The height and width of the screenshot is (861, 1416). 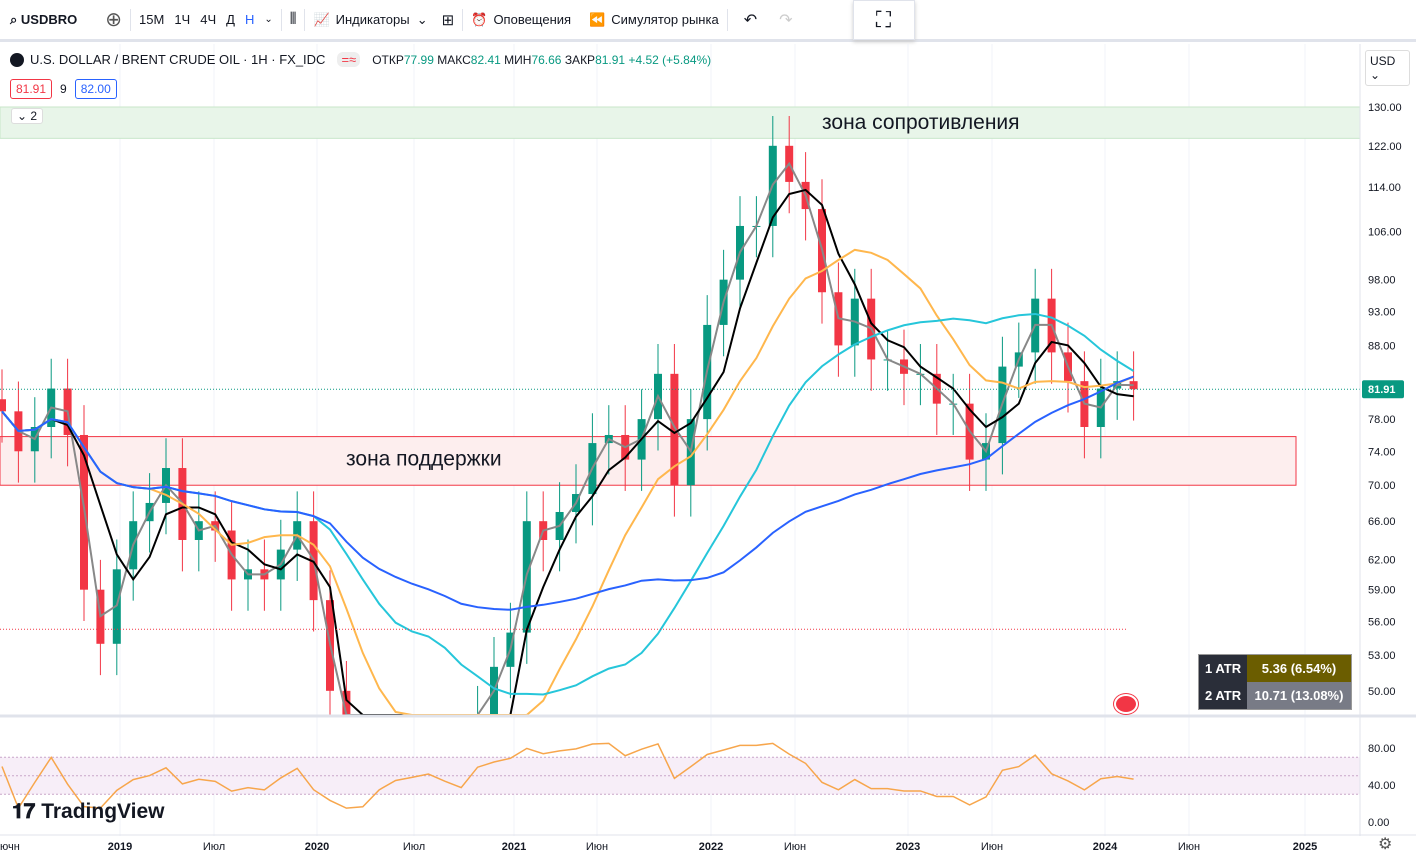 I want to click on indicators-button: 📈 Индикаторы ⌄, so click(x=370, y=19).